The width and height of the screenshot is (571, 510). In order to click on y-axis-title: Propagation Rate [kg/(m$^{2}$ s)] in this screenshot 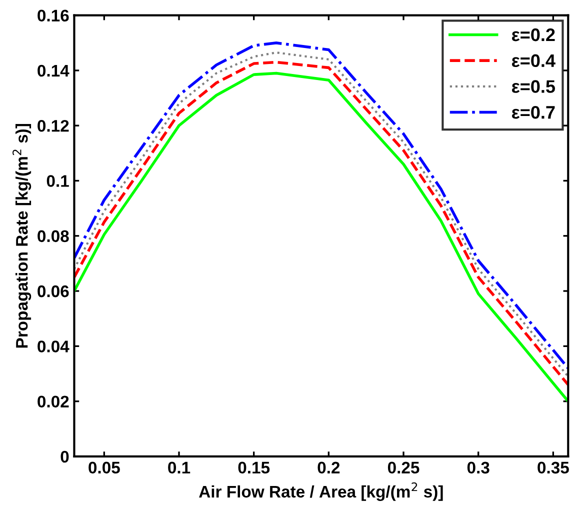, I will do `click(22, 236)`.